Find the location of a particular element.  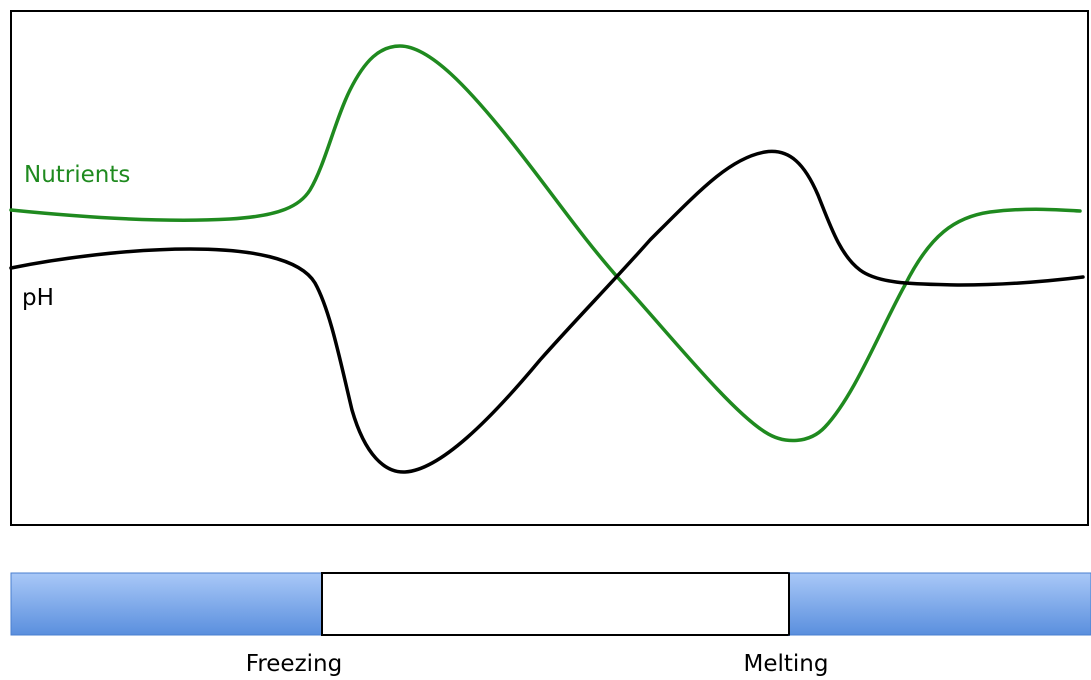

melting-label: Melting is located at coordinates (786, 664).